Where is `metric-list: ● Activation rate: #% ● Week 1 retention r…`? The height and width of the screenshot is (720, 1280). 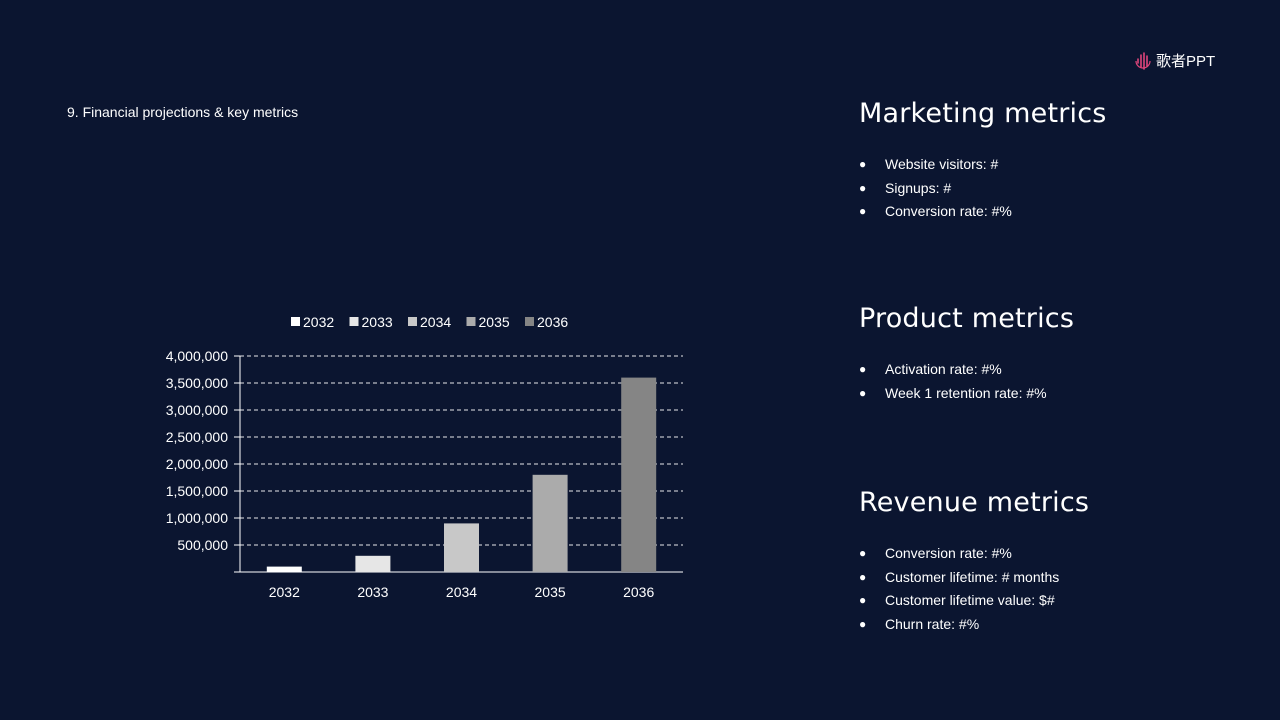
metric-list: ● Activation rate: #% ● Week 1 retention r… is located at coordinates (1059, 381).